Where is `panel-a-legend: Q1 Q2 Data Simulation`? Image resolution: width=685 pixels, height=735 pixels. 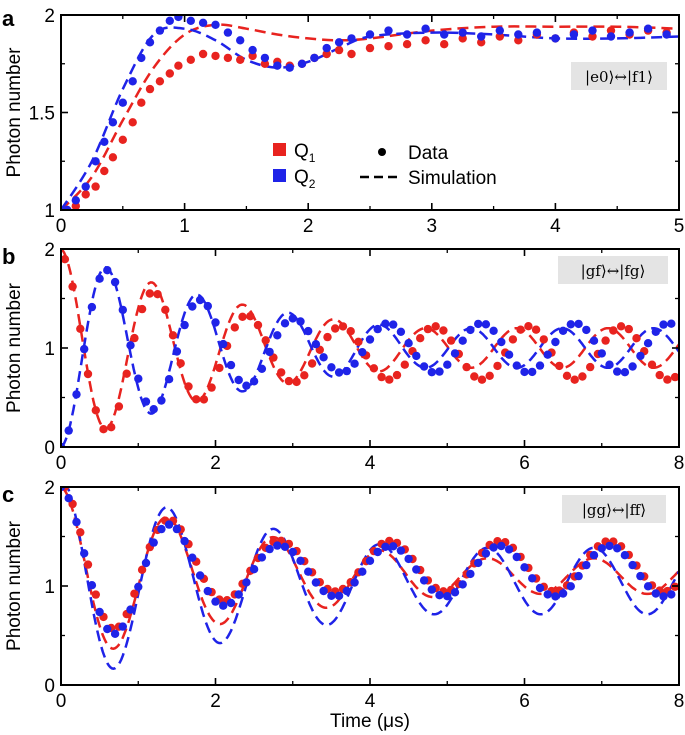 panel-a-legend: Q1 Q2 Data Simulation is located at coordinates (385, 166).